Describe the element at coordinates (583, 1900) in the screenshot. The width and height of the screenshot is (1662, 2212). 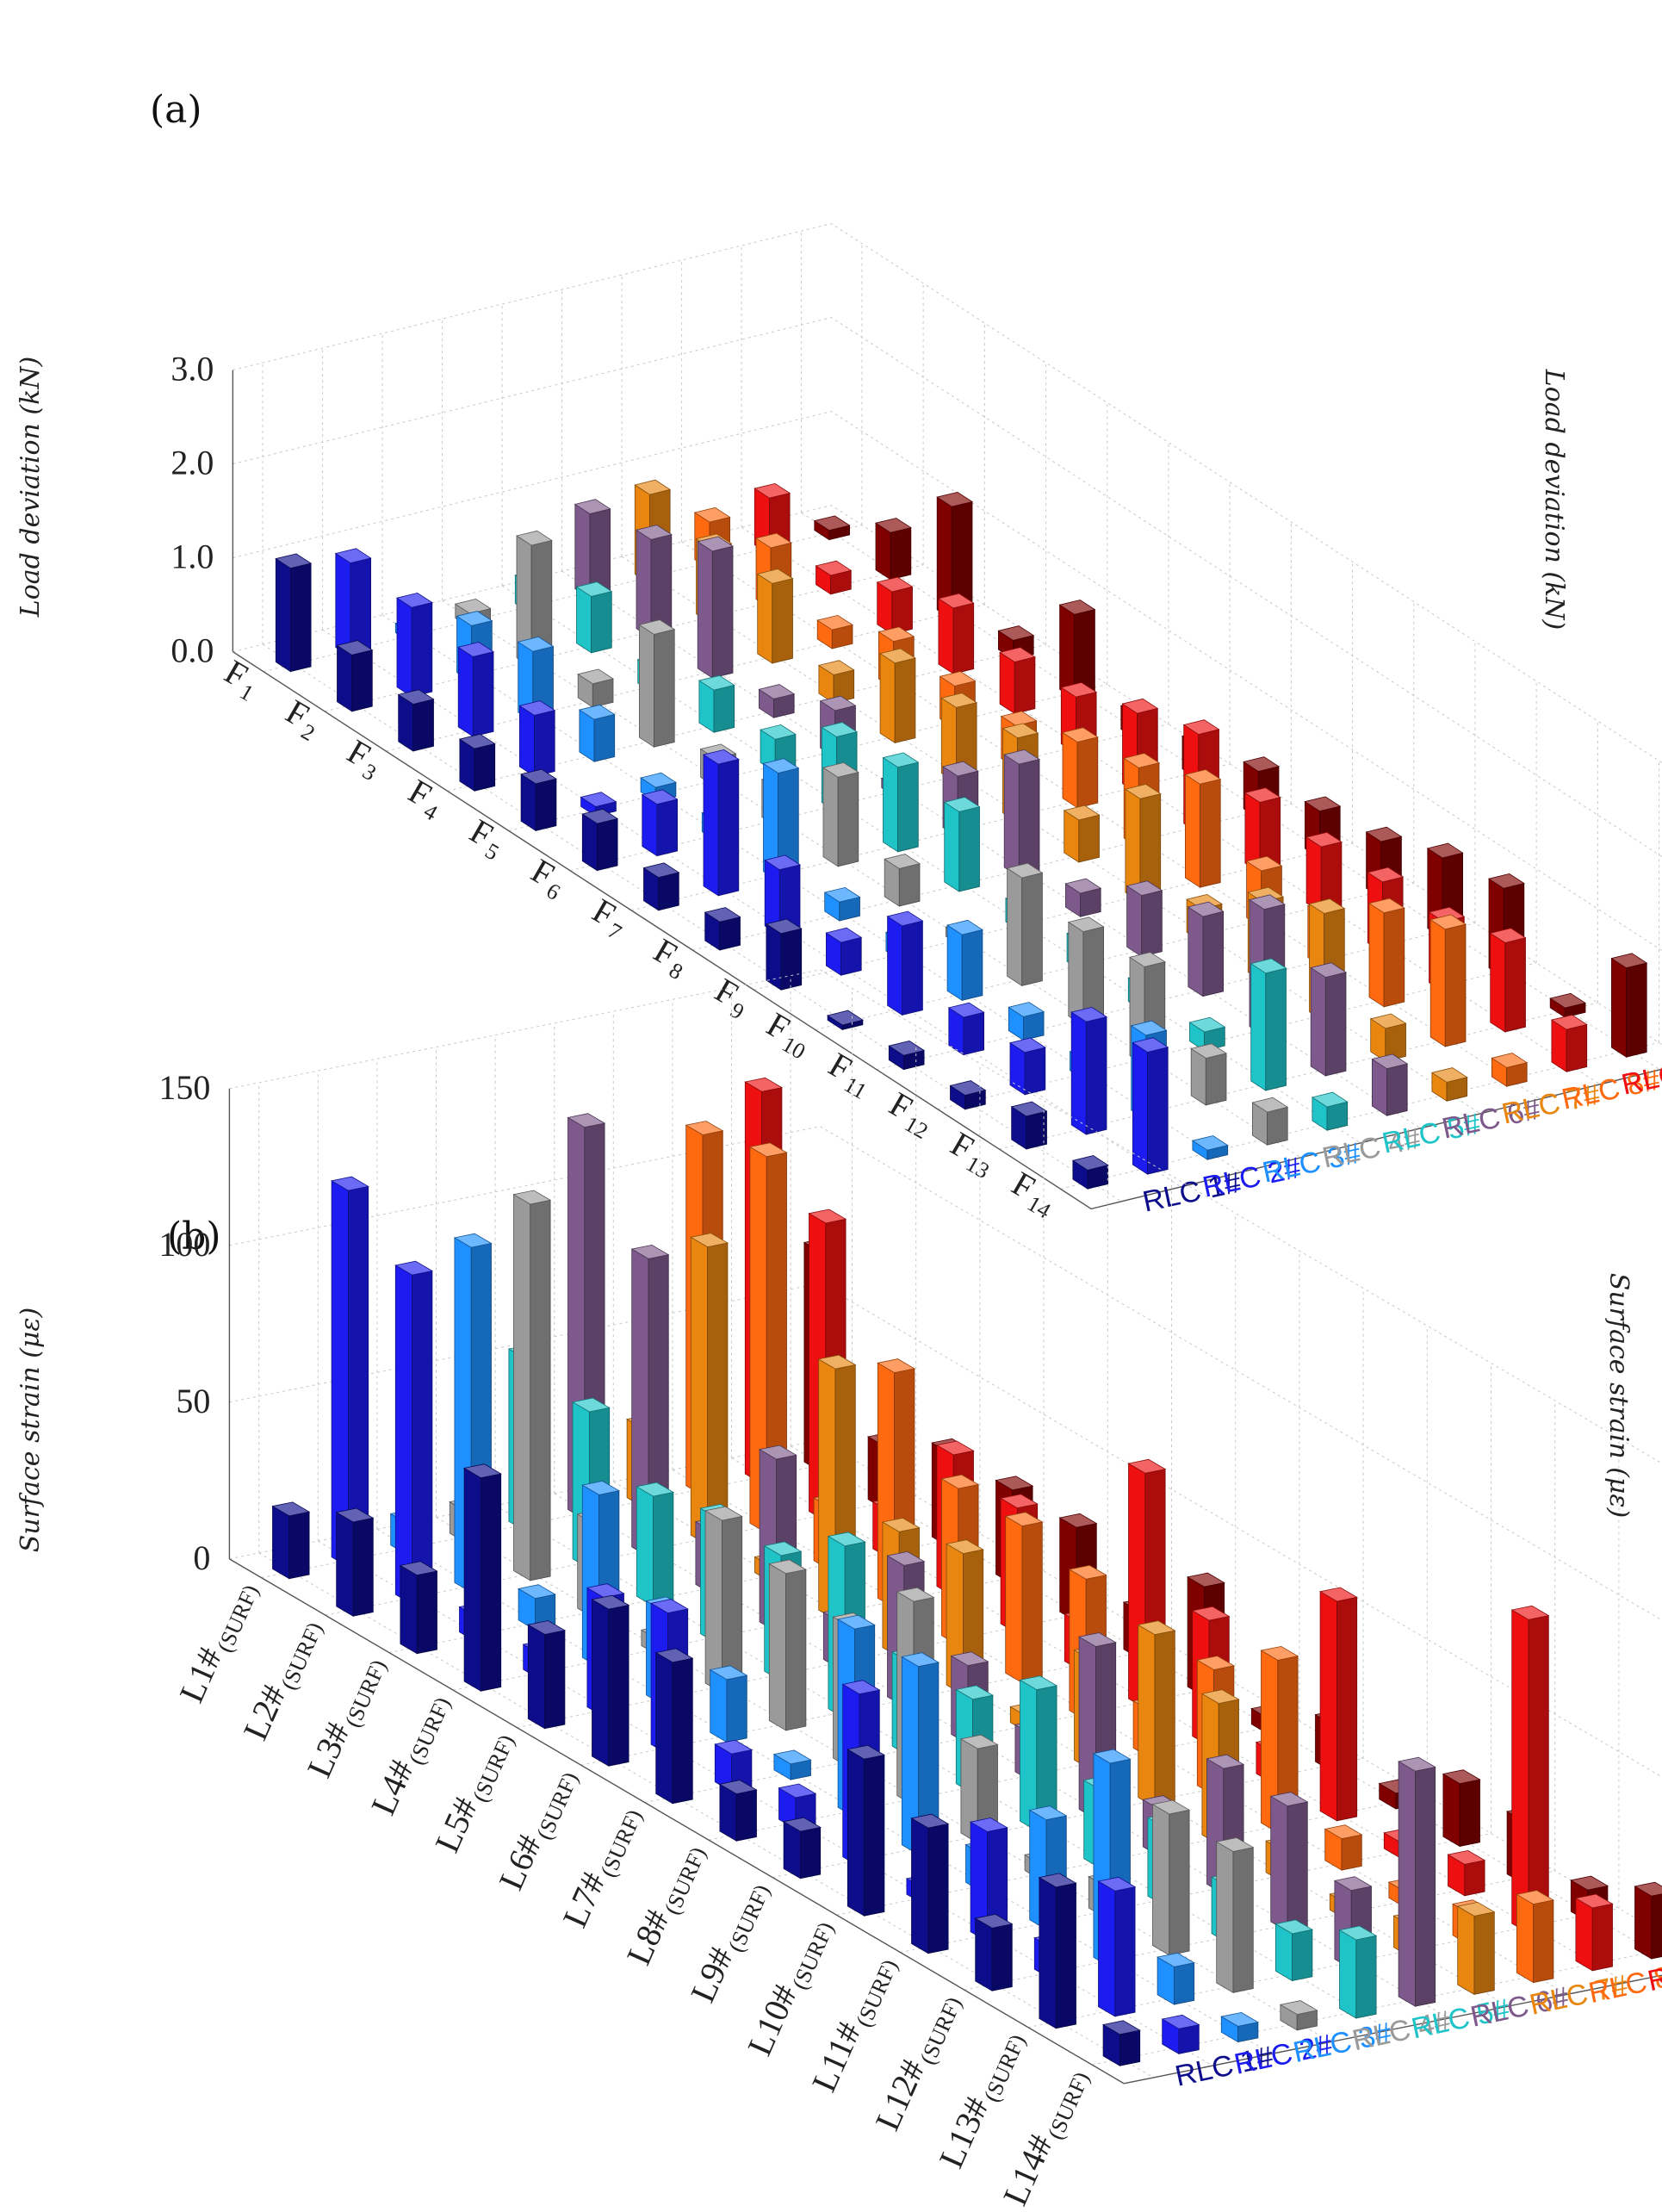
I see `category-label-text: L7#` at that location.